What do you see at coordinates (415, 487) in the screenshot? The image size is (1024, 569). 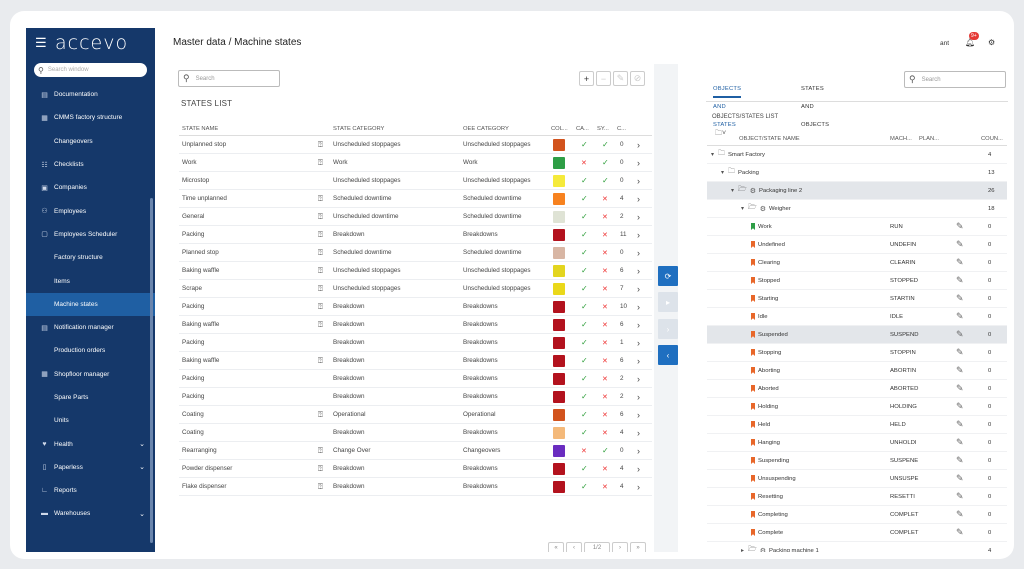 I see `table-row: Flake dispenser ⍰ Breakdown Breakdowns ✓ ✕ 4 ›` at bounding box center [415, 487].